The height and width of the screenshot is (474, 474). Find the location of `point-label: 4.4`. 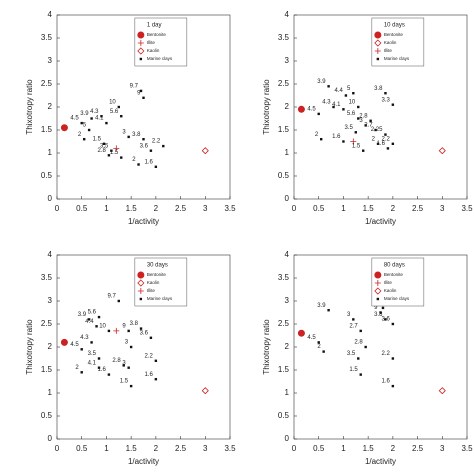

point-label: 4.4 is located at coordinates (339, 91).